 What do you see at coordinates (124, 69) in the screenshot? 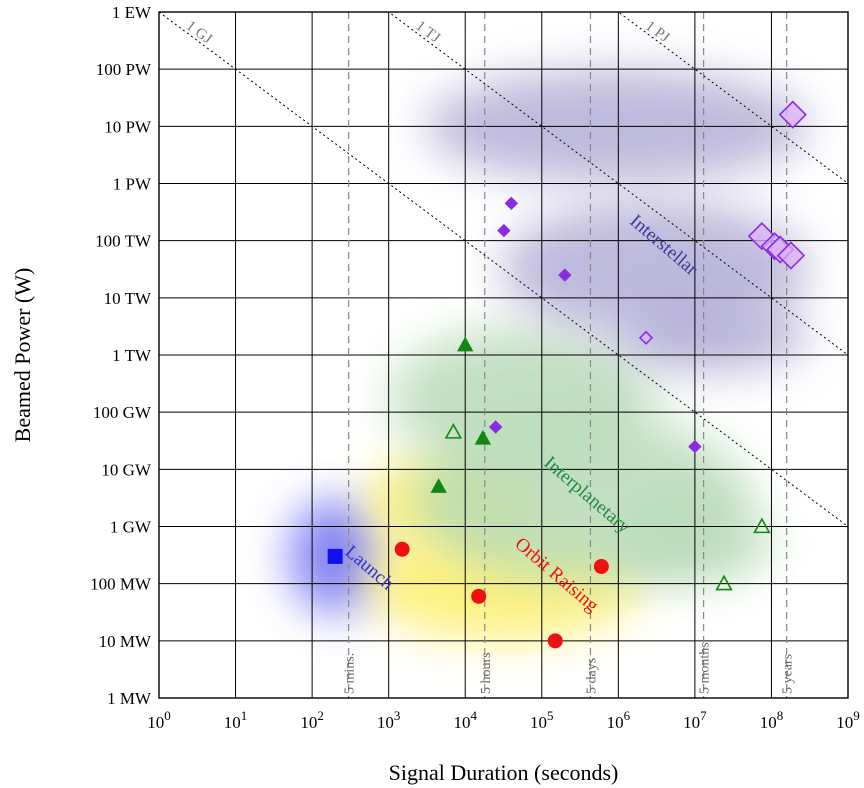
I see `y-tick-label: 100 PW` at bounding box center [124, 69].